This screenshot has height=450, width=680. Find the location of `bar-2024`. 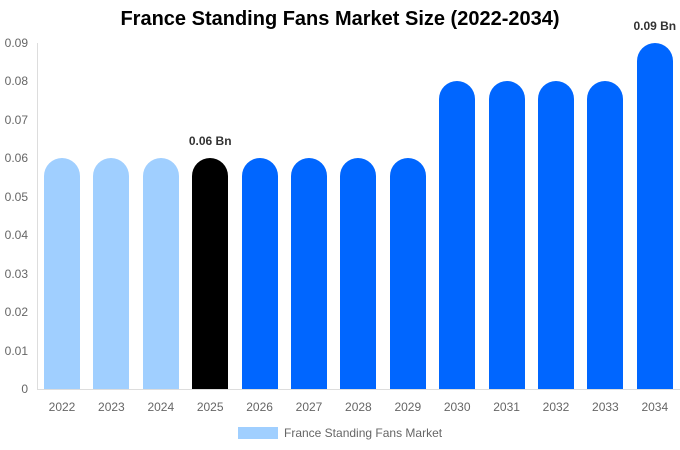

bar-2024 is located at coordinates (160, 273).